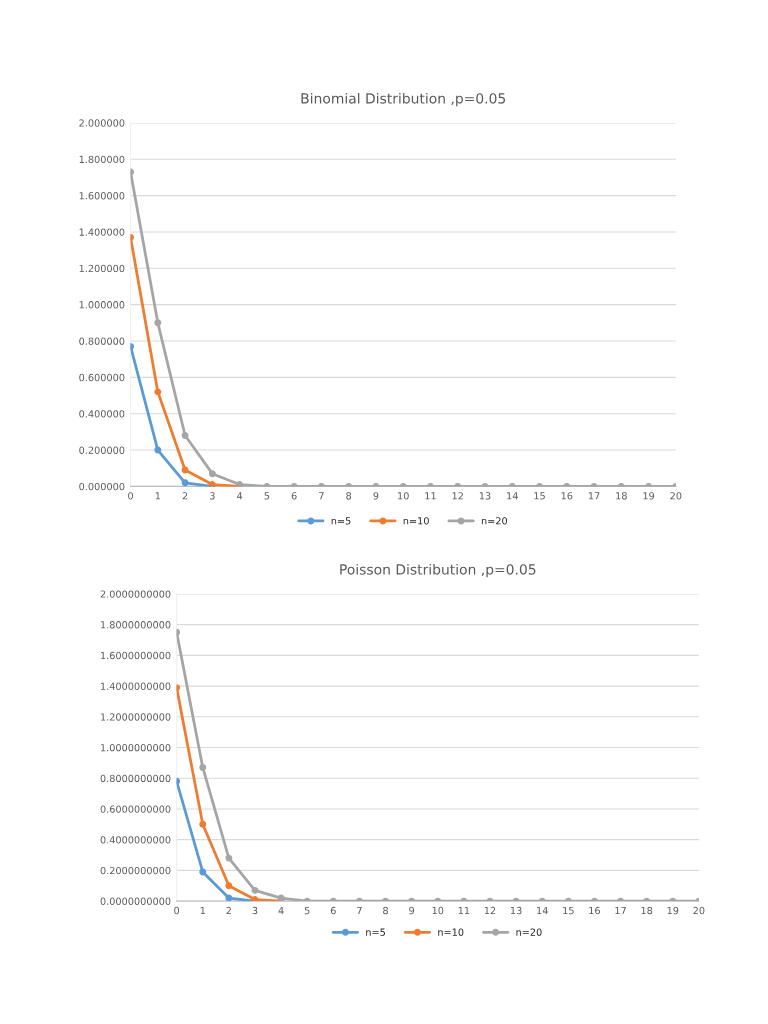 This screenshot has height=1024, width=768. I want to click on y-tick-label: 0.0000000000, so click(135, 901).